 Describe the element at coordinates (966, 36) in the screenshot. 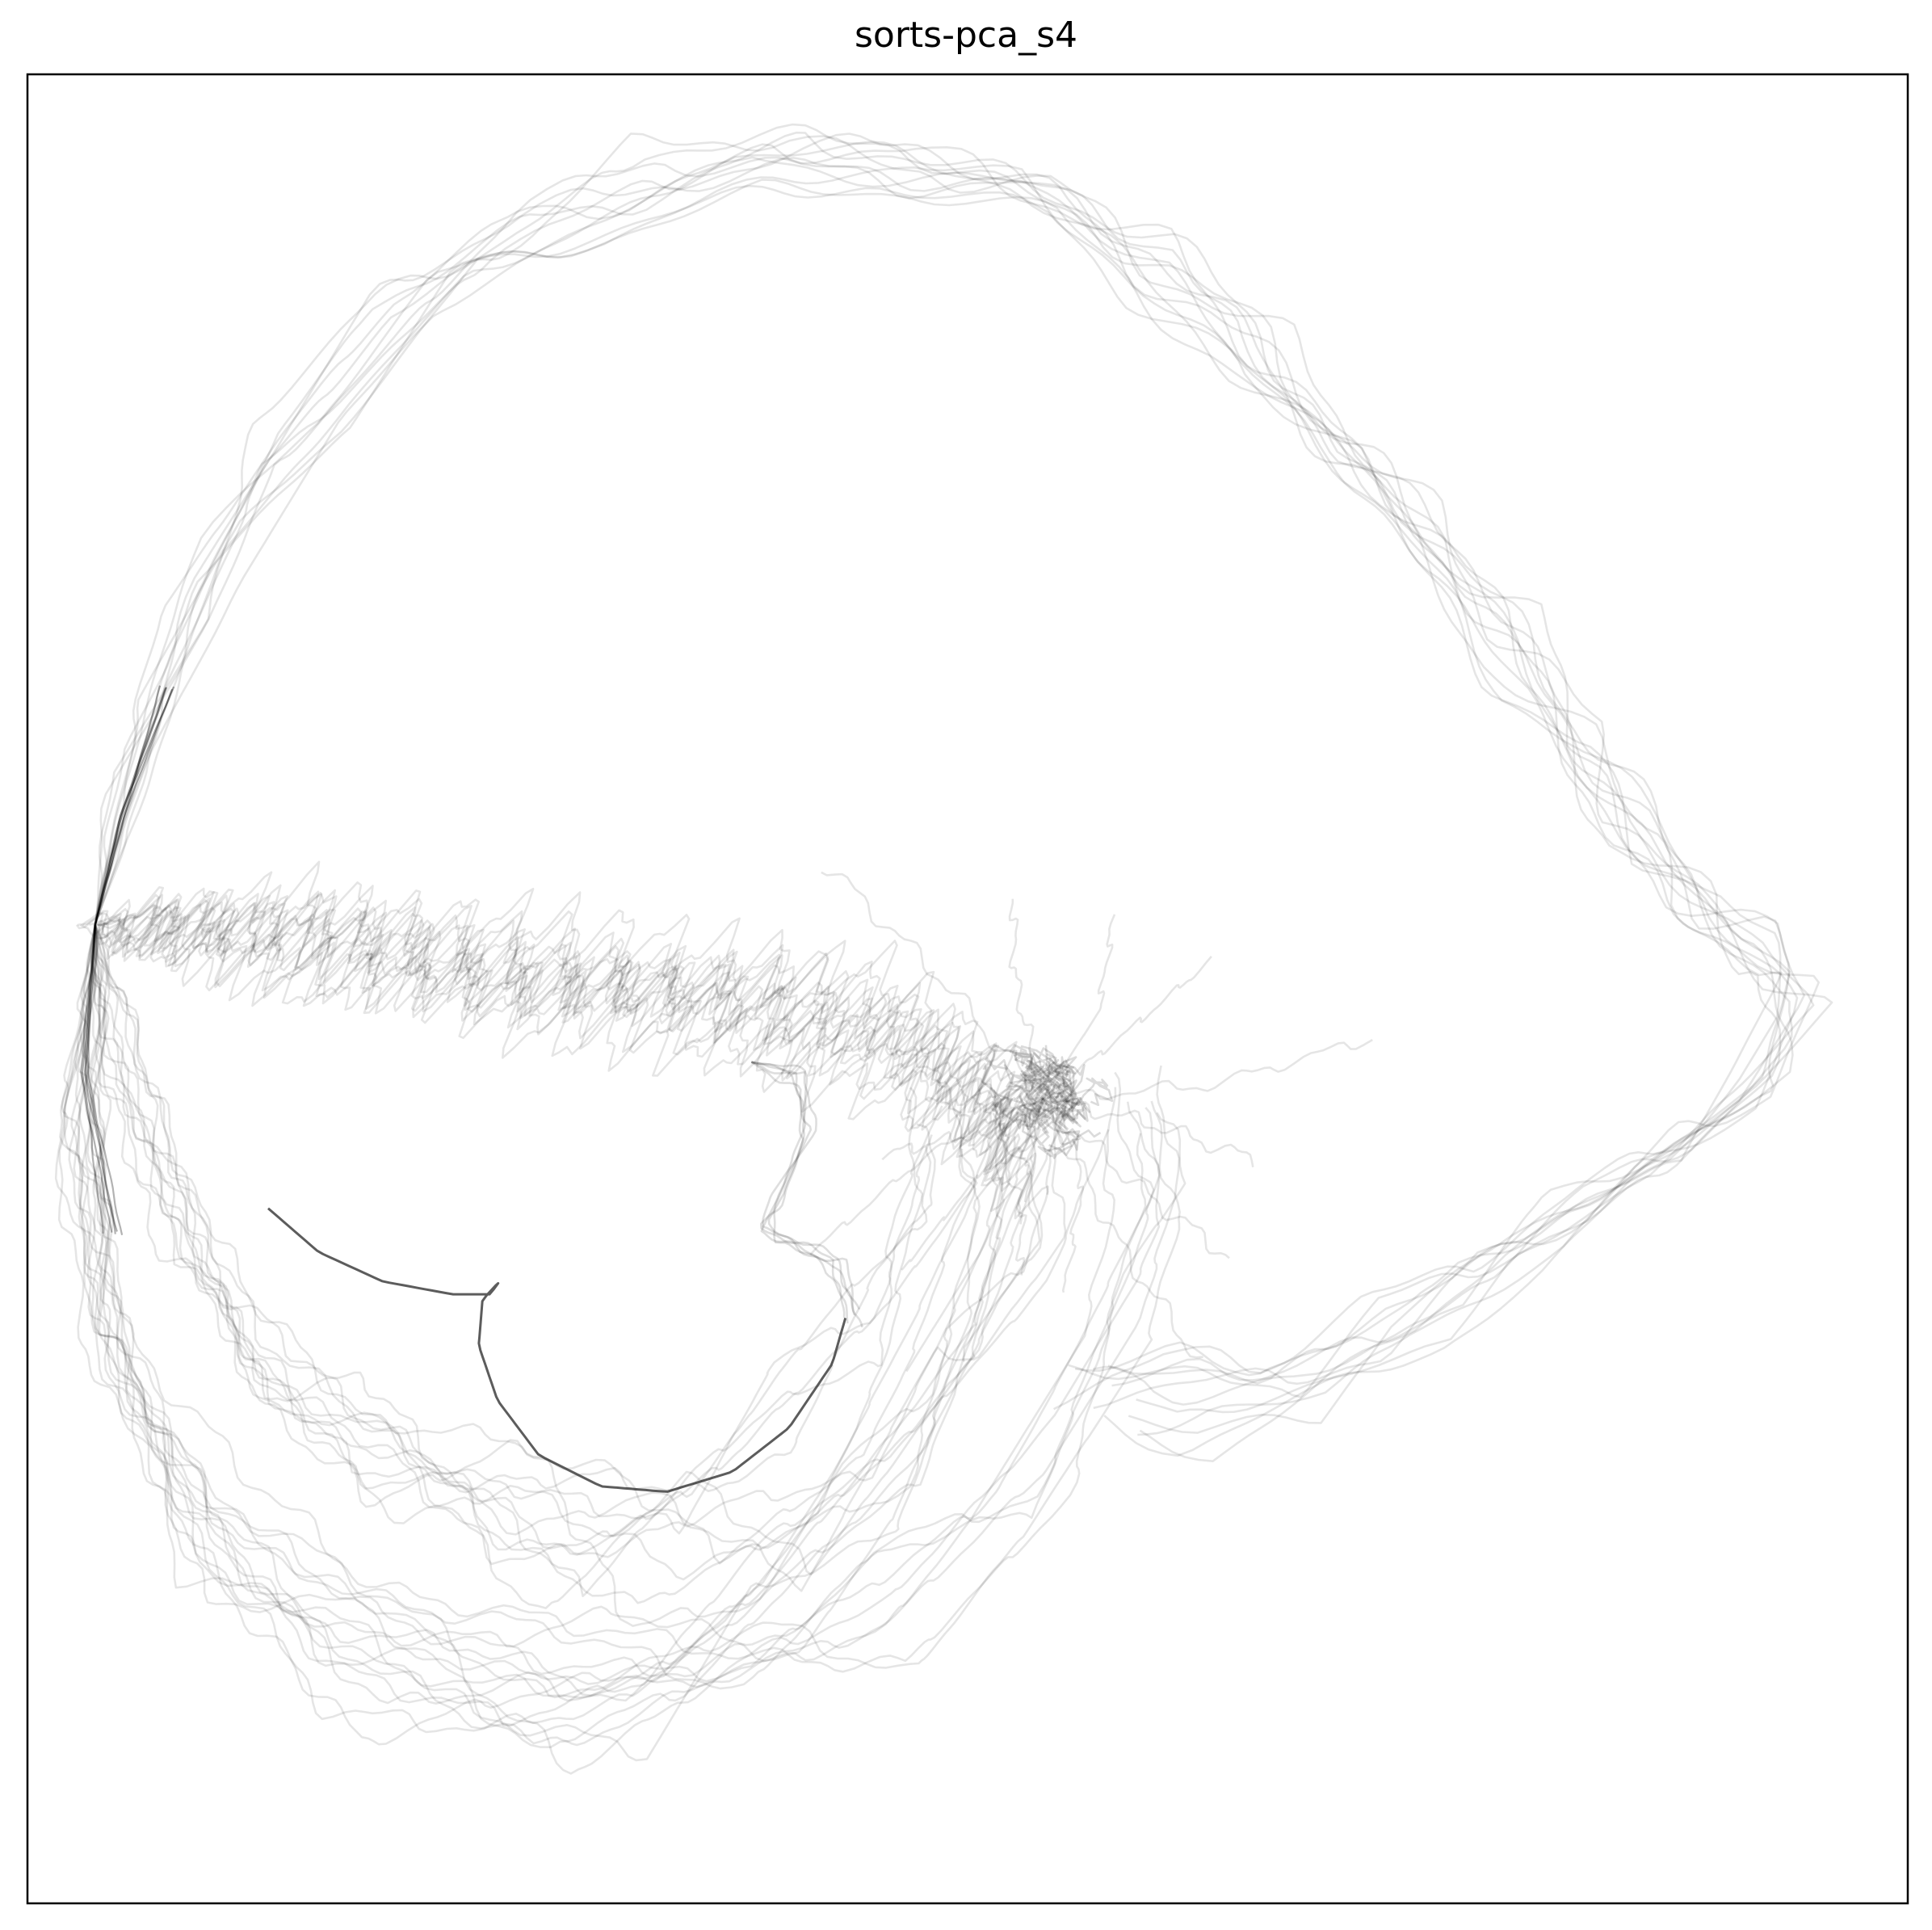

I see `chart-title: sorts-pca_s4` at that location.